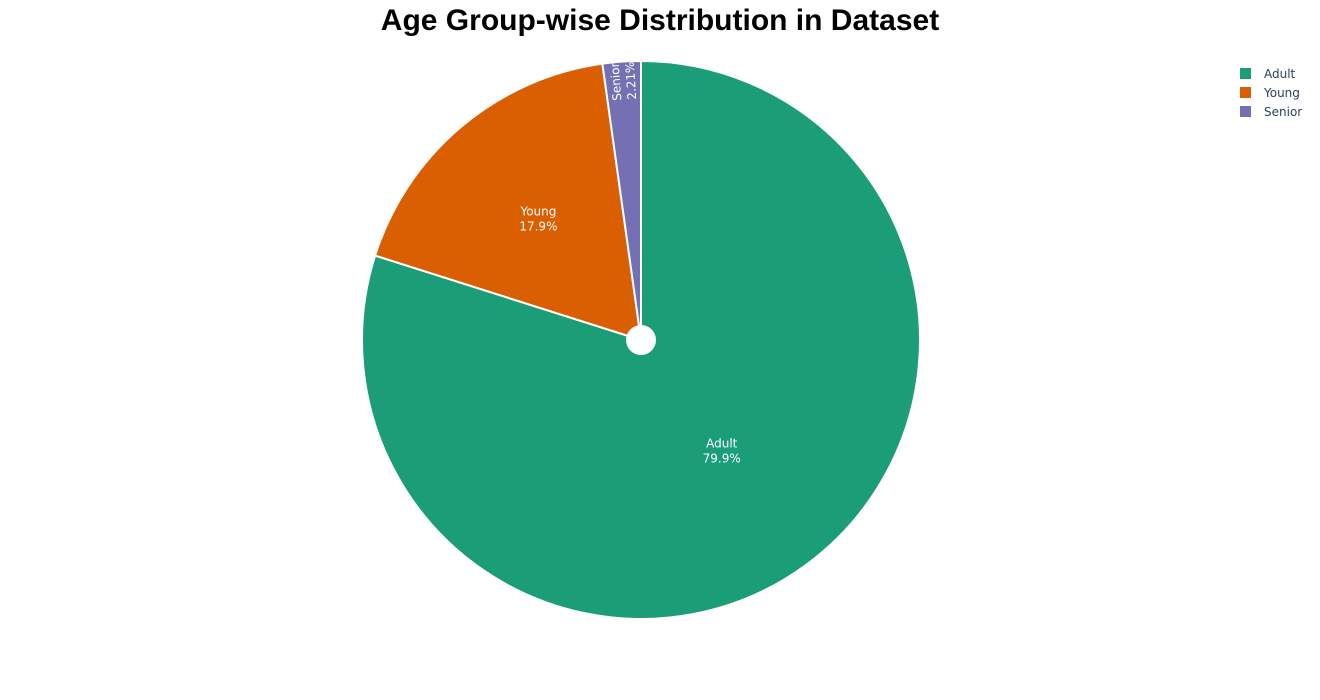 The image size is (1320, 700). What do you see at coordinates (1280, 74) in the screenshot?
I see `legend-label: Adult` at bounding box center [1280, 74].